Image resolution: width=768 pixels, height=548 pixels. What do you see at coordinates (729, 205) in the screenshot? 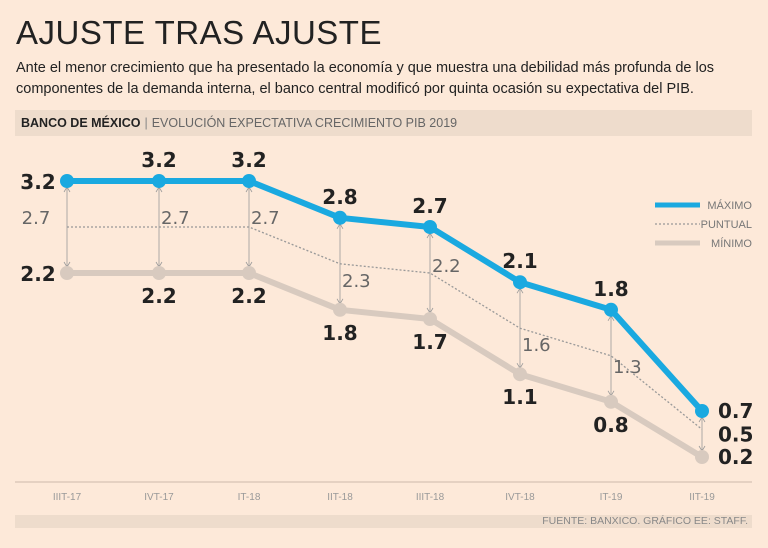
I see `legend-label: MÁXIMO` at bounding box center [729, 205].